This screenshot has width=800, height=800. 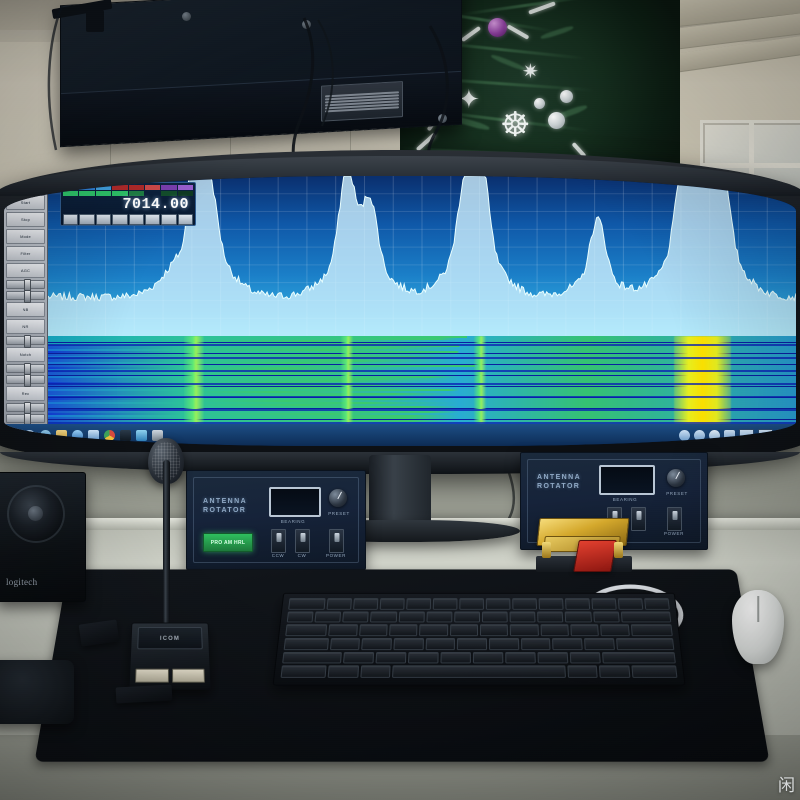 I want to click on key-win, so click(x=343, y=671).